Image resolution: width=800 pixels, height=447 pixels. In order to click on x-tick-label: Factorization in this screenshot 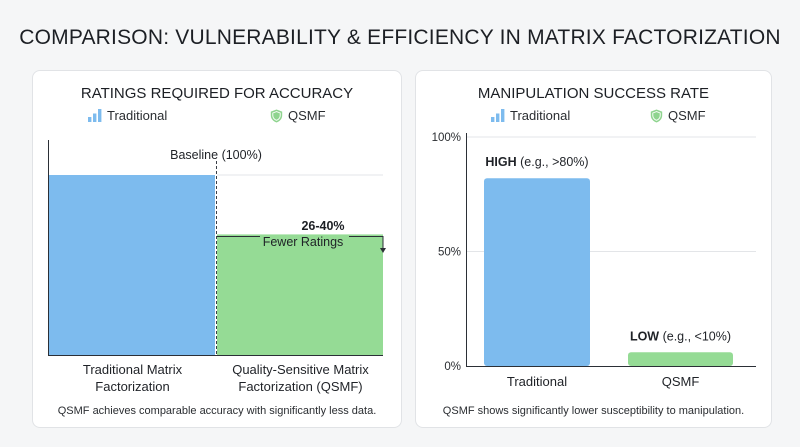, I will do `click(132, 386)`.